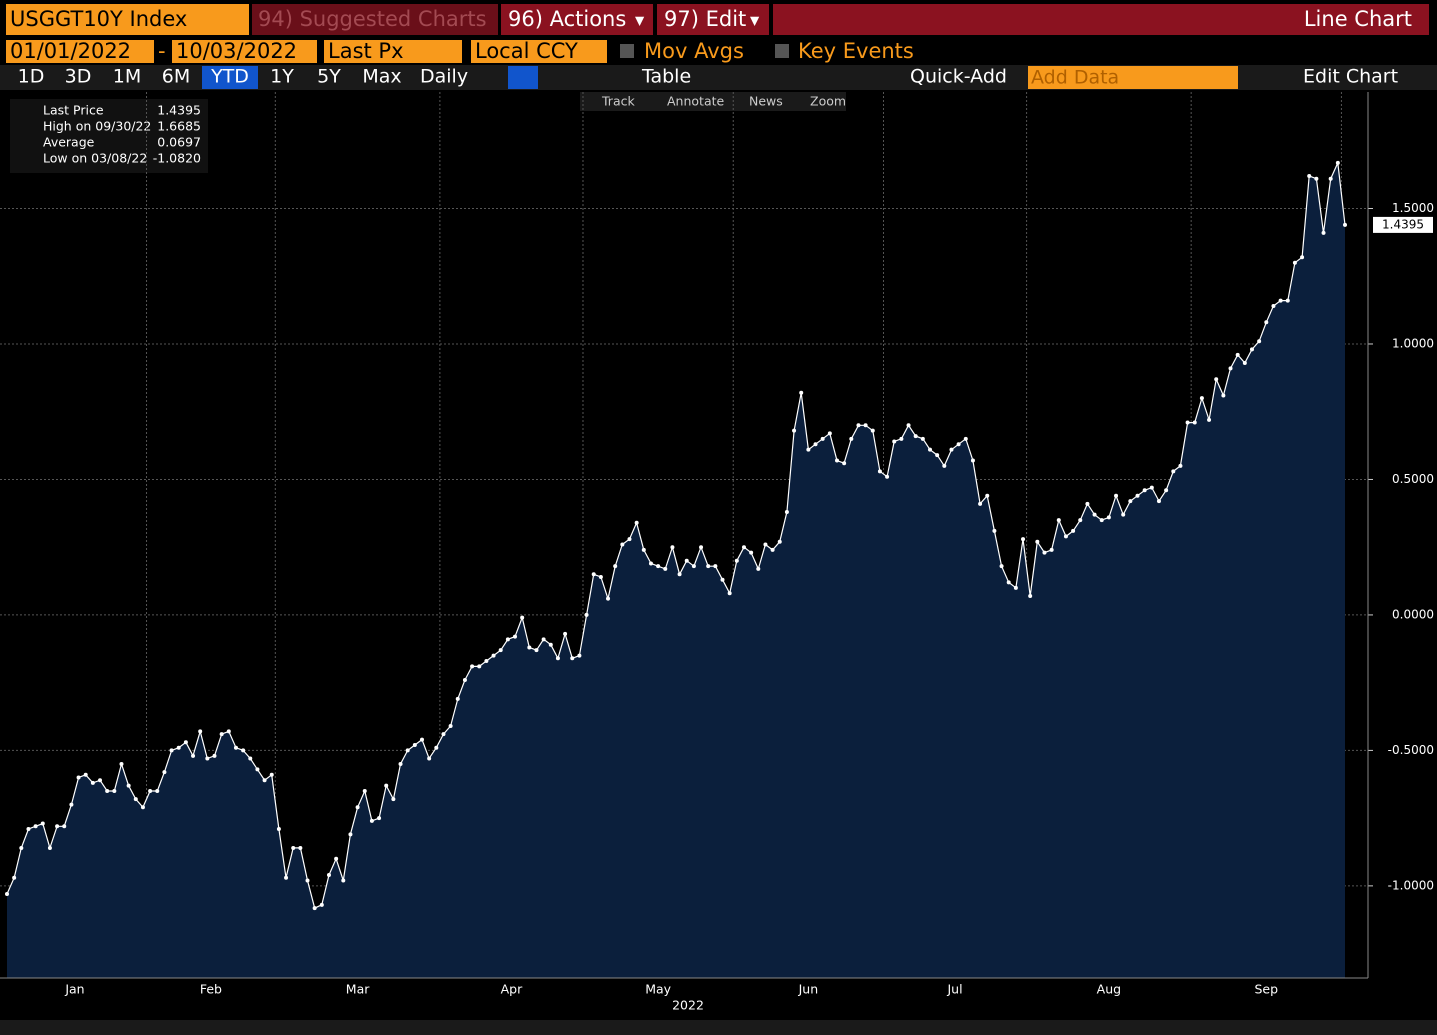 The width and height of the screenshot is (1437, 1035). What do you see at coordinates (567, 19) in the screenshot?
I see `actions-label: 96) Actions` at bounding box center [567, 19].